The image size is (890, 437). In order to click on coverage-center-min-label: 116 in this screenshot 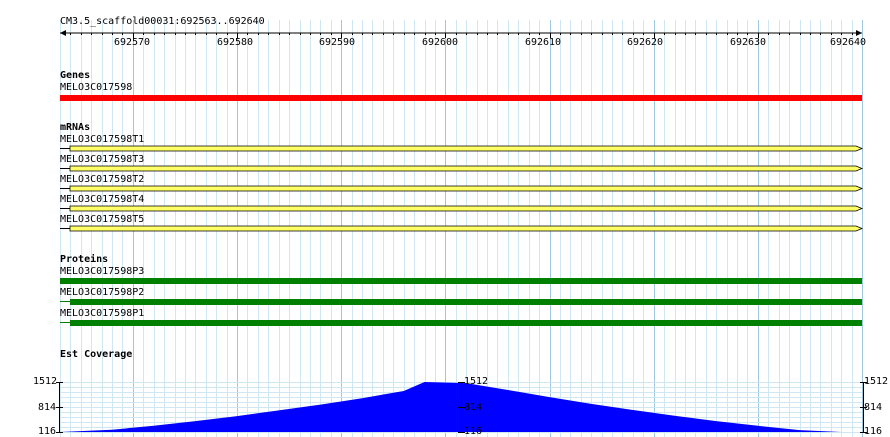, I will do `click(473, 431)`.